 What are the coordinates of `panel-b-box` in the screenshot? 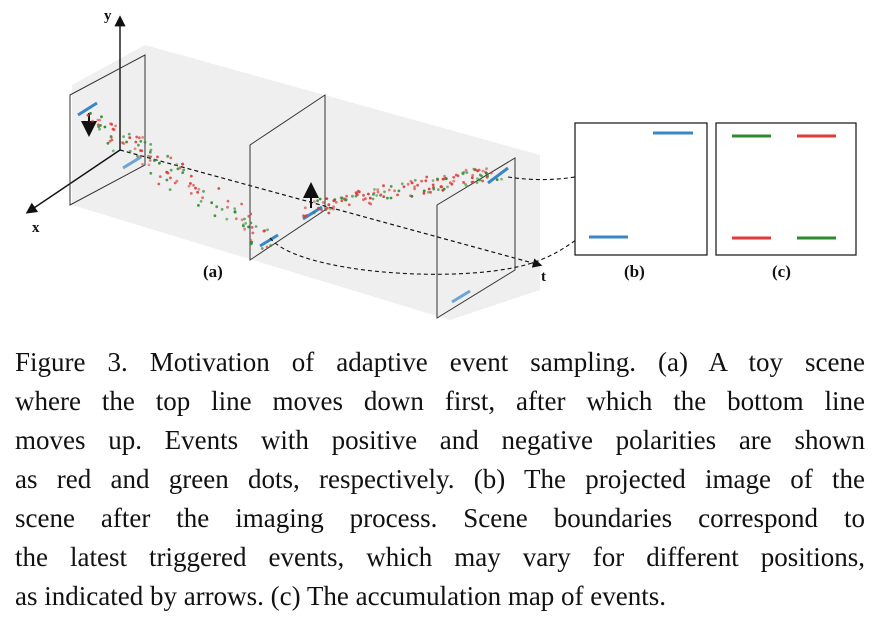 It's located at (641, 189).